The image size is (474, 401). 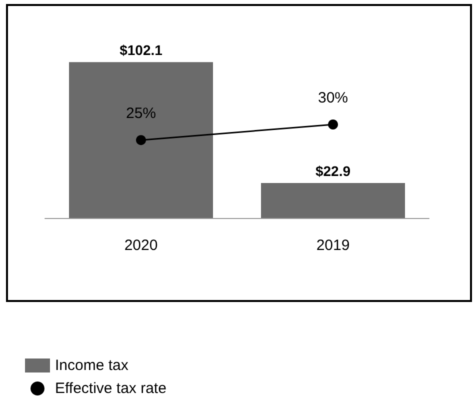 What do you see at coordinates (141, 245) in the screenshot?
I see `x-tick-label: 2020` at bounding box center [141, 245].